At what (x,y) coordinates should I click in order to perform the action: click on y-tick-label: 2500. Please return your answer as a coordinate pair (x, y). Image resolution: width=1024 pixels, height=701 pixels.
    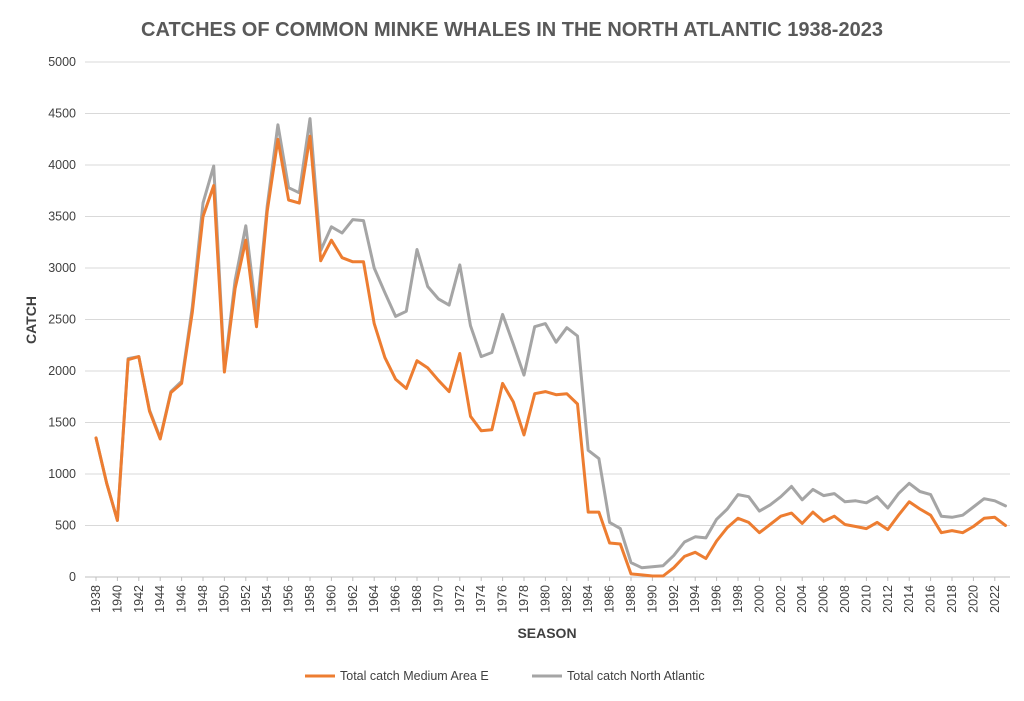
    Looking at the image, I should click on (62, 320).